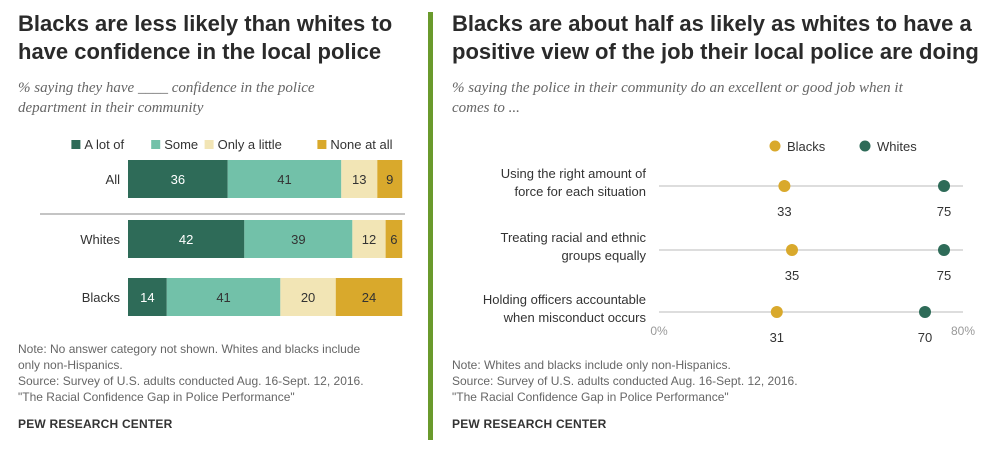  What do you see at coordinates (113, 179) in the screenshot?
I see `category-label-all: All` at bounding box center [113, 179].